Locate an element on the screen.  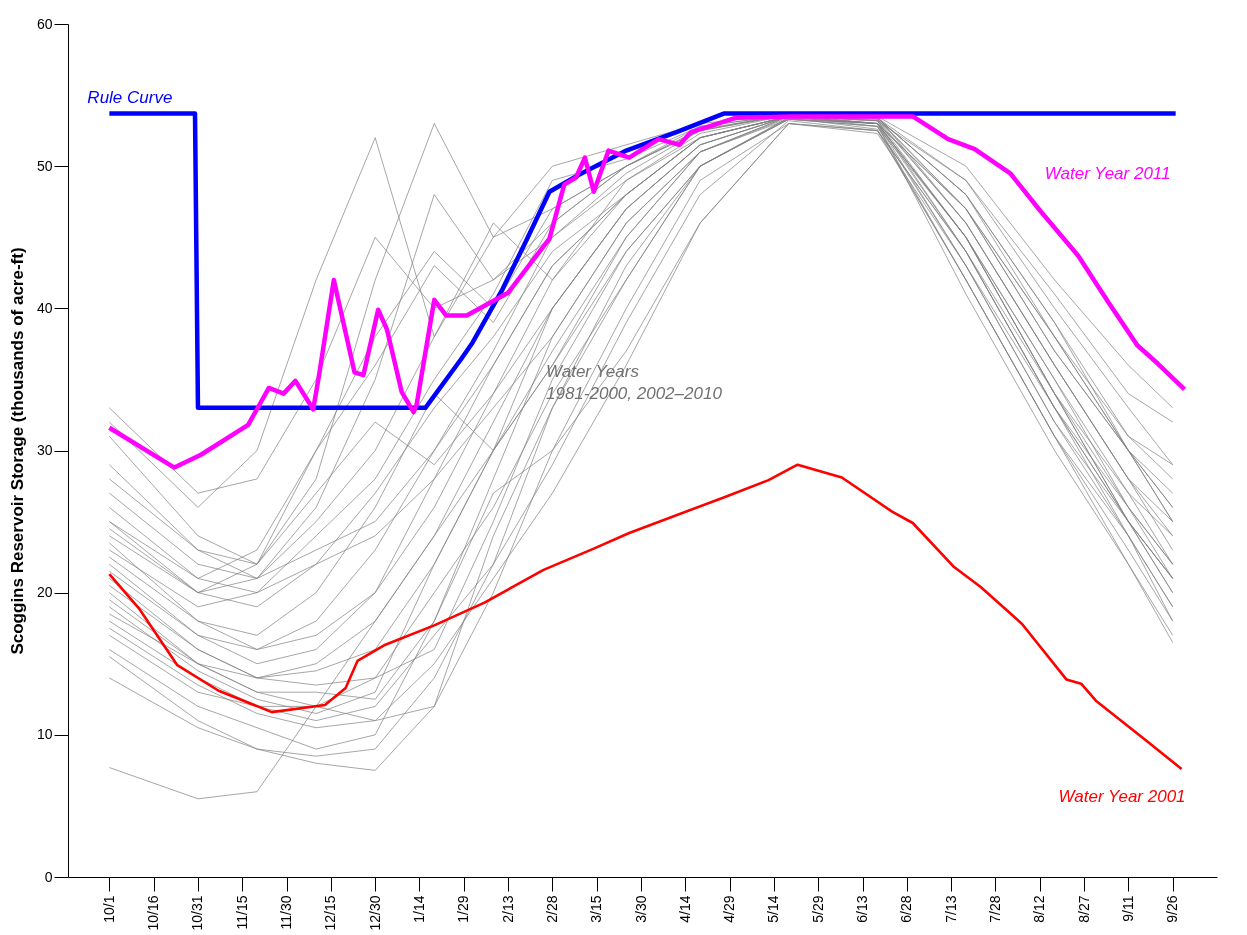
series-label: Water Year 2001 is located at coordinates (1122, 796).